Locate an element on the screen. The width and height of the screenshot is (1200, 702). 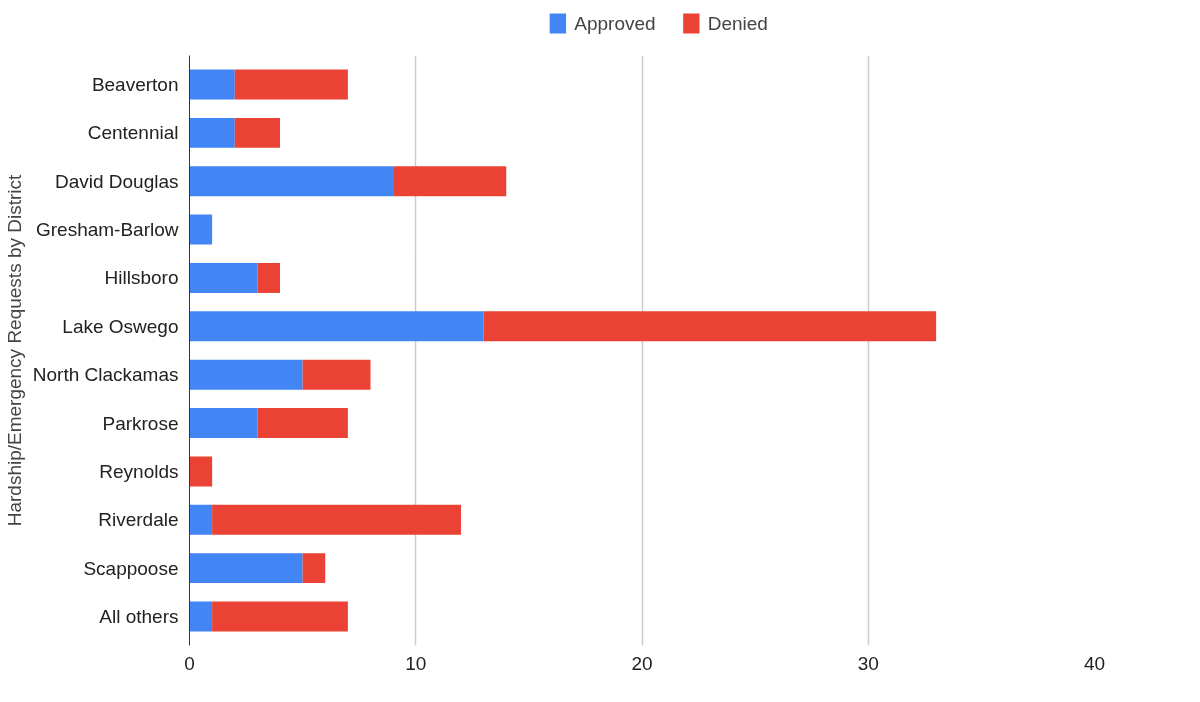
y-tick-label: All others is located at coordinates (139, 616).